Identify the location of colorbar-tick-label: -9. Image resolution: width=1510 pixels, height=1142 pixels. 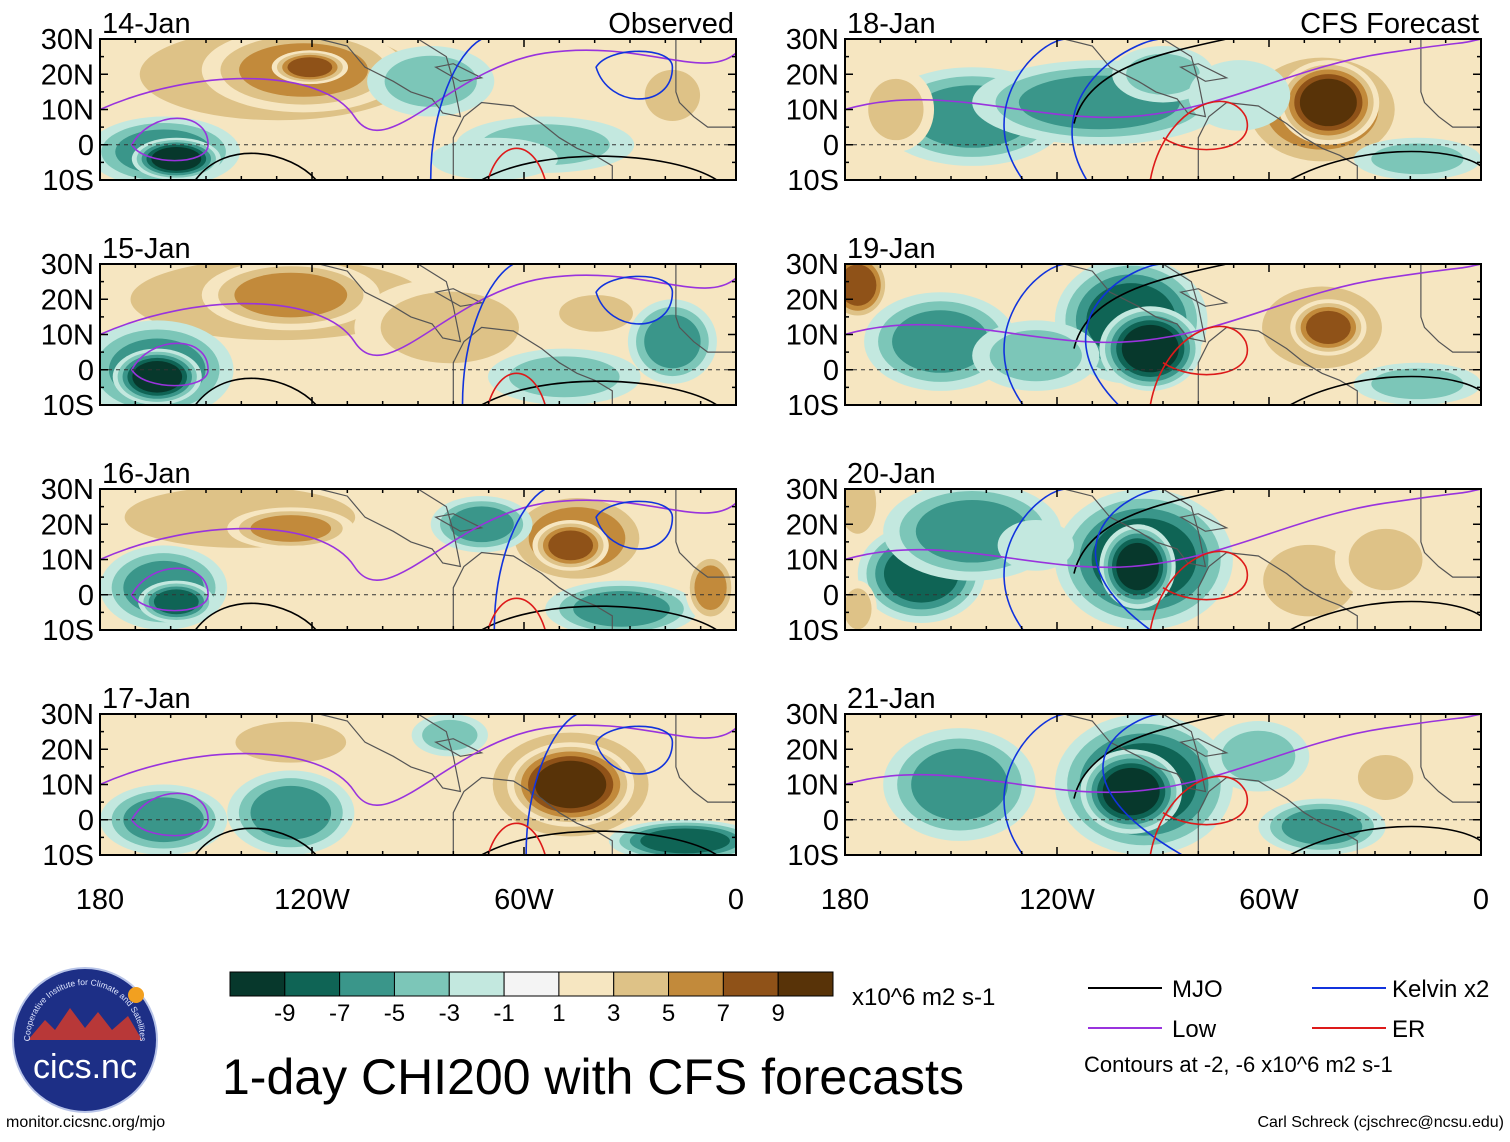
(285, 1013).